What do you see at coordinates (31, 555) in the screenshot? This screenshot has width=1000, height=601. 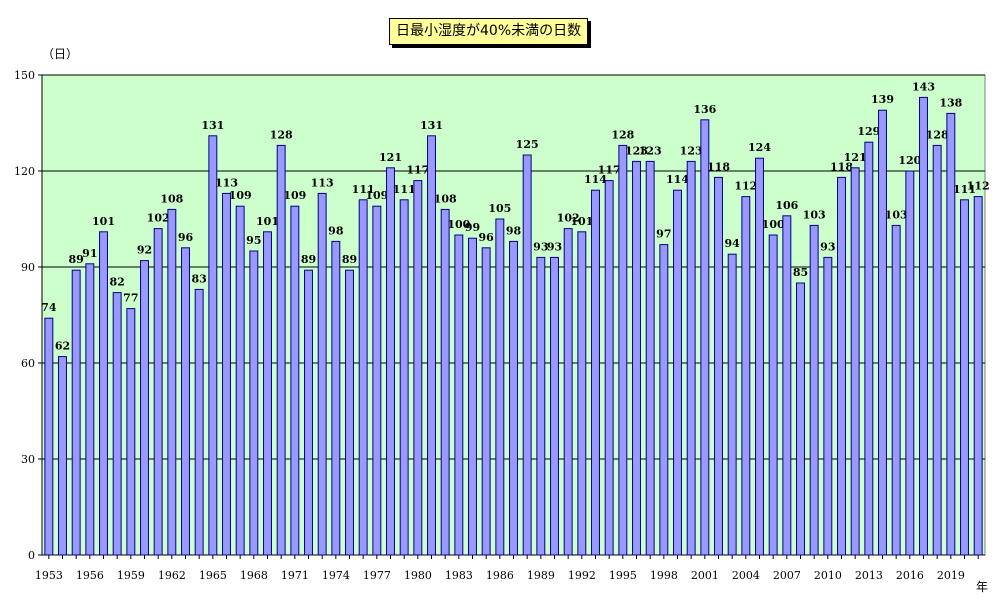 I see `y-tick-label: 0` at bounding box center [31, 555].